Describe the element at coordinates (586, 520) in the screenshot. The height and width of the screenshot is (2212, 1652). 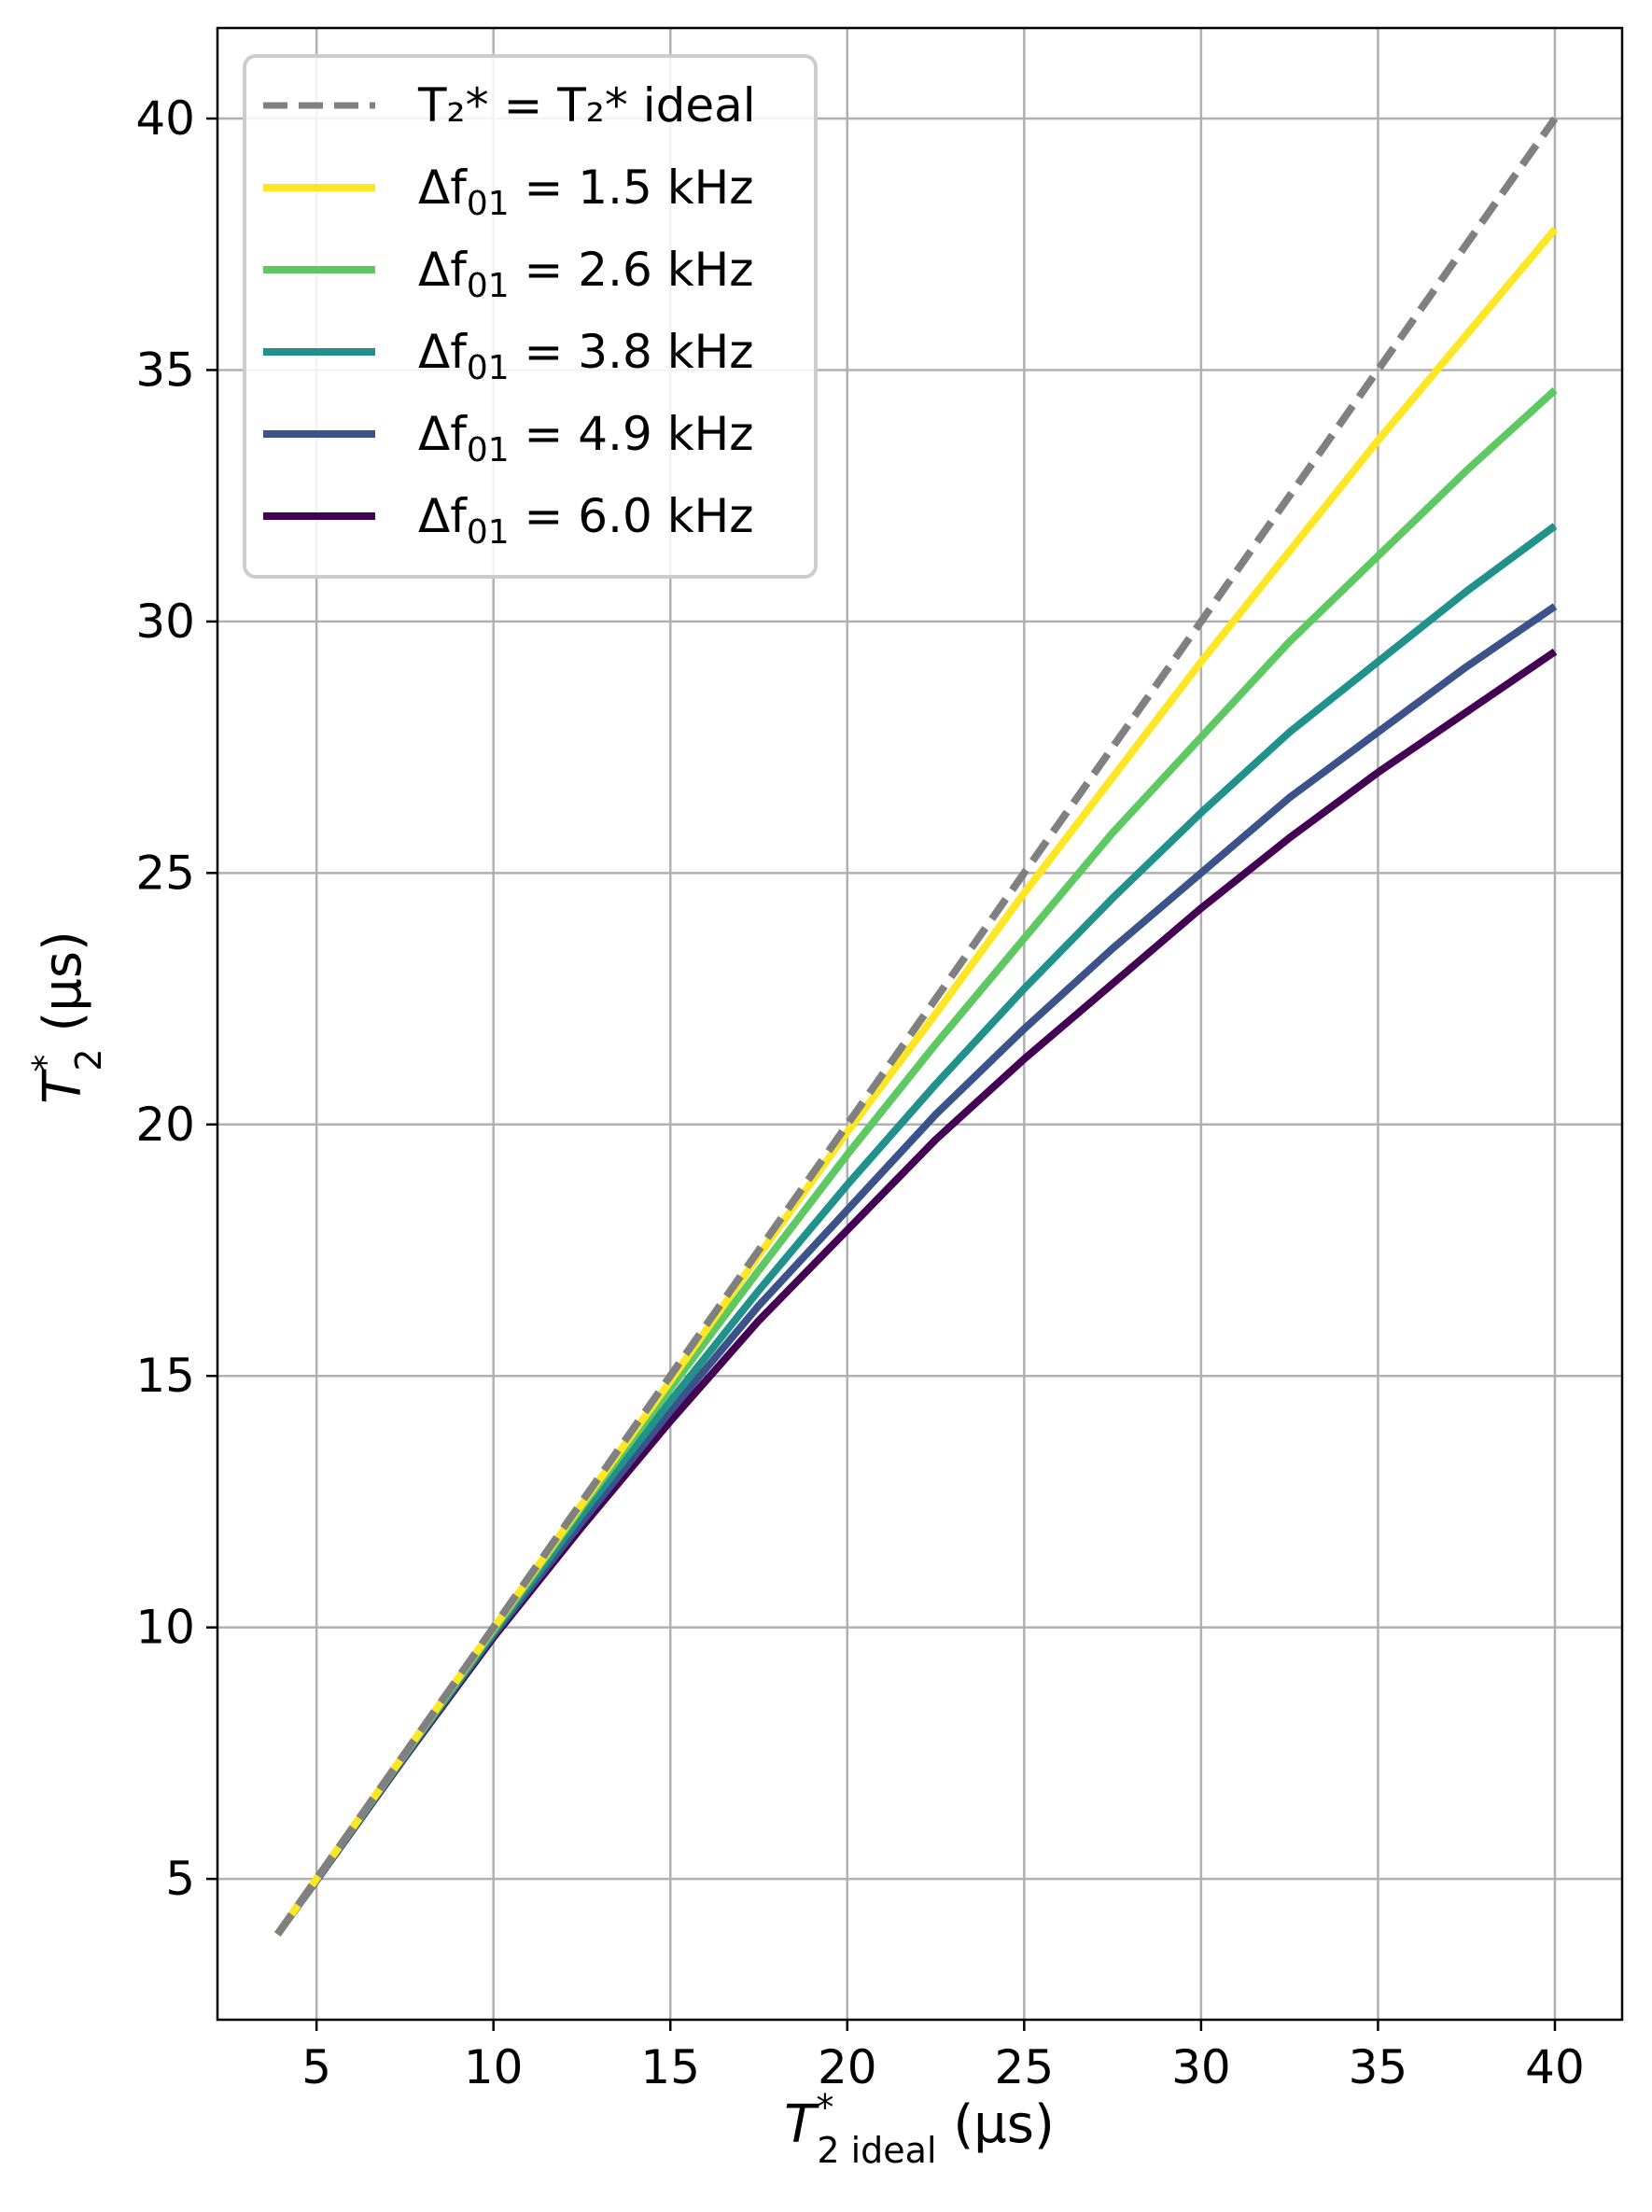
I see `legend-label-6-0-khz: Δf01 = 6.0 kHz` at that location.